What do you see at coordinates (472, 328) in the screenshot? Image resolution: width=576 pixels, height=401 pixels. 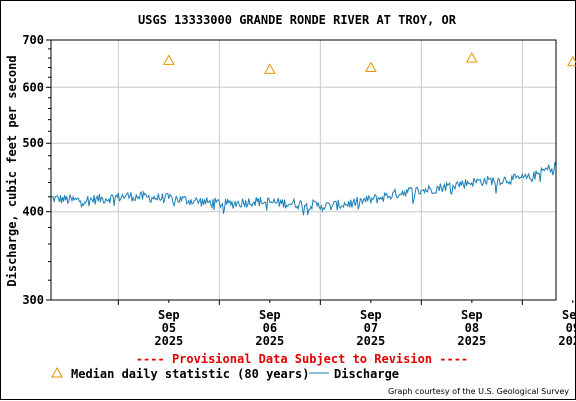 I see `x-tick-label: 08` at bounding box center [472, 328].